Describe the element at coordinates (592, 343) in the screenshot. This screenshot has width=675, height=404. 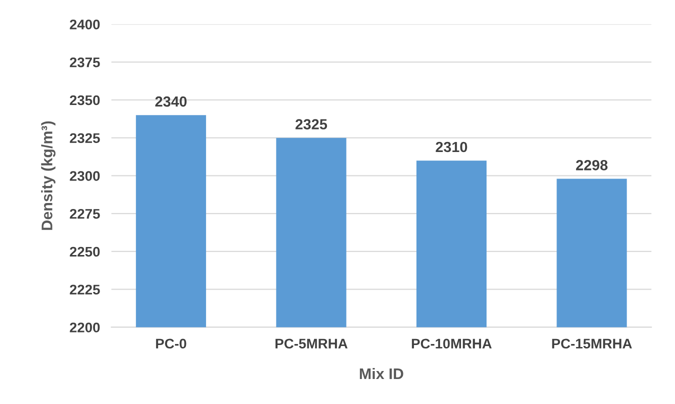
I see `x-tick-label: PC-15MRHA` at that location.